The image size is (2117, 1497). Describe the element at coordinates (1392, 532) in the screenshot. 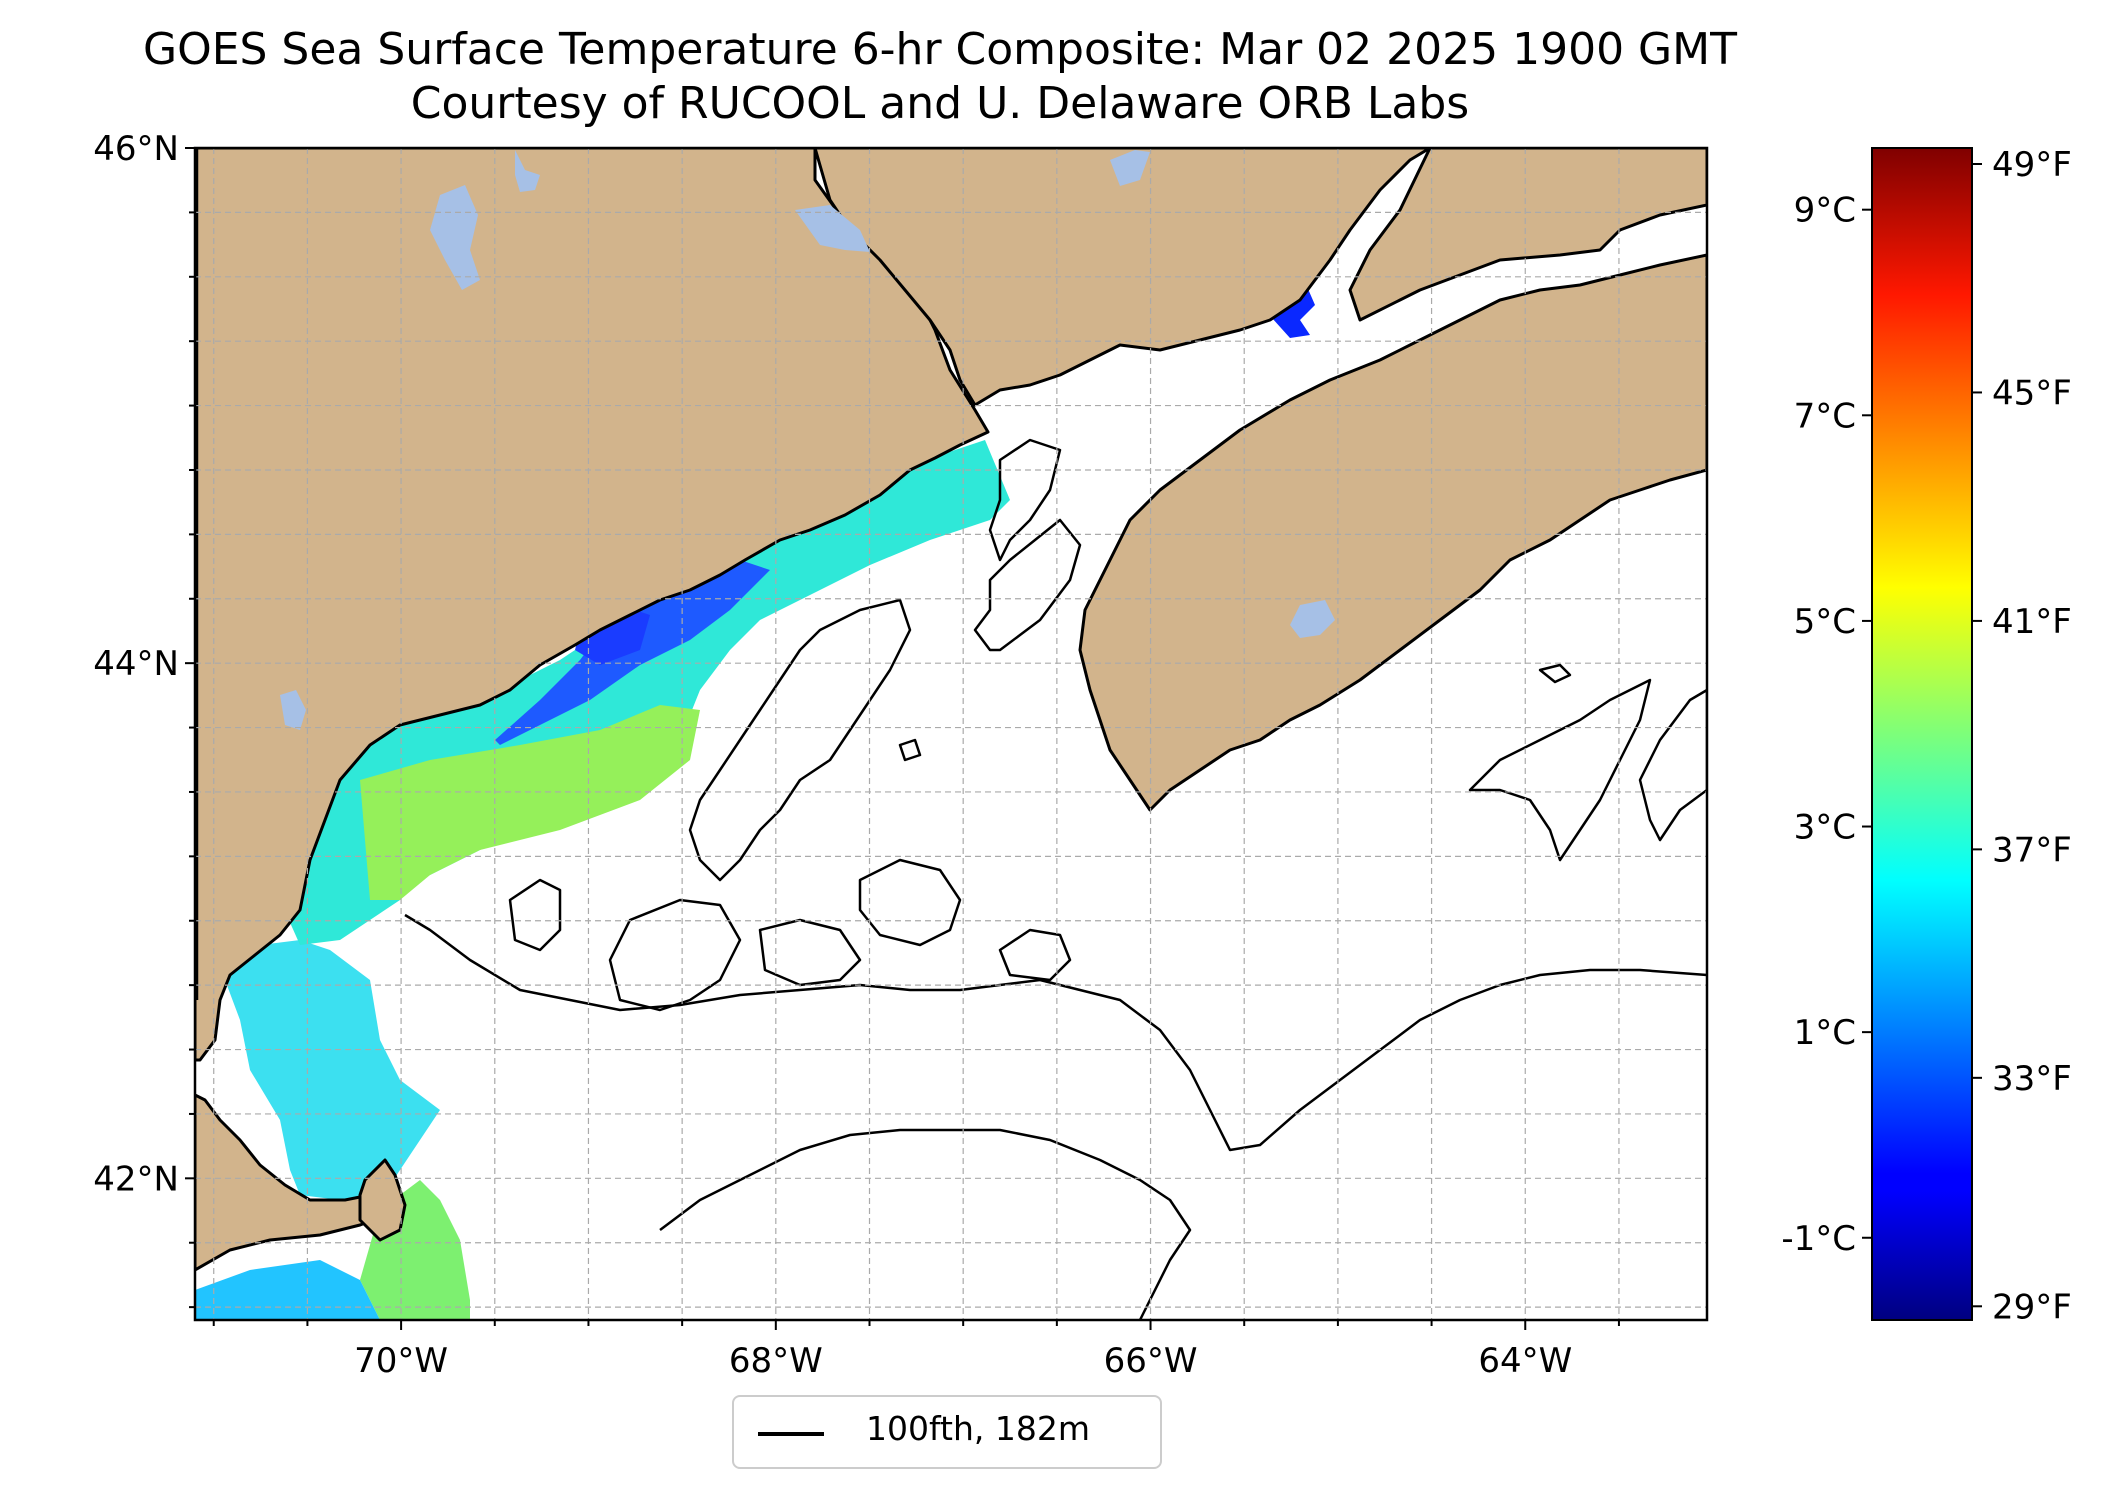

I see `land-nova-scotia` at that location.